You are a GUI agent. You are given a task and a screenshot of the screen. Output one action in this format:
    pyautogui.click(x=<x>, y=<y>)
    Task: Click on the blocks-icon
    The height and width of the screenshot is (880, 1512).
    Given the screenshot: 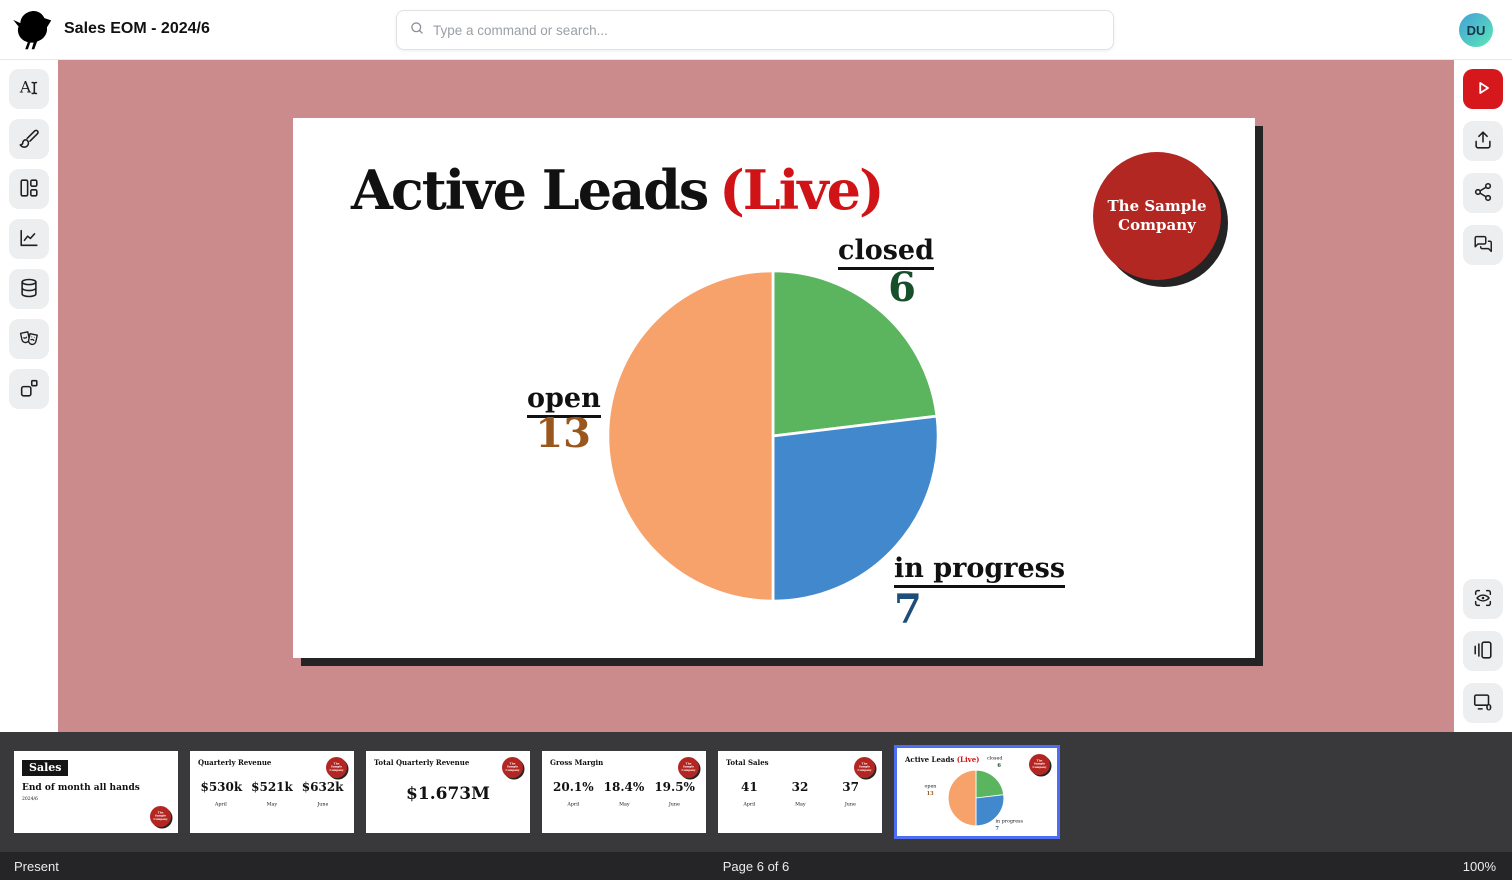 What is the action you would take?
    pyautogui.click(x=29, y=389)
    